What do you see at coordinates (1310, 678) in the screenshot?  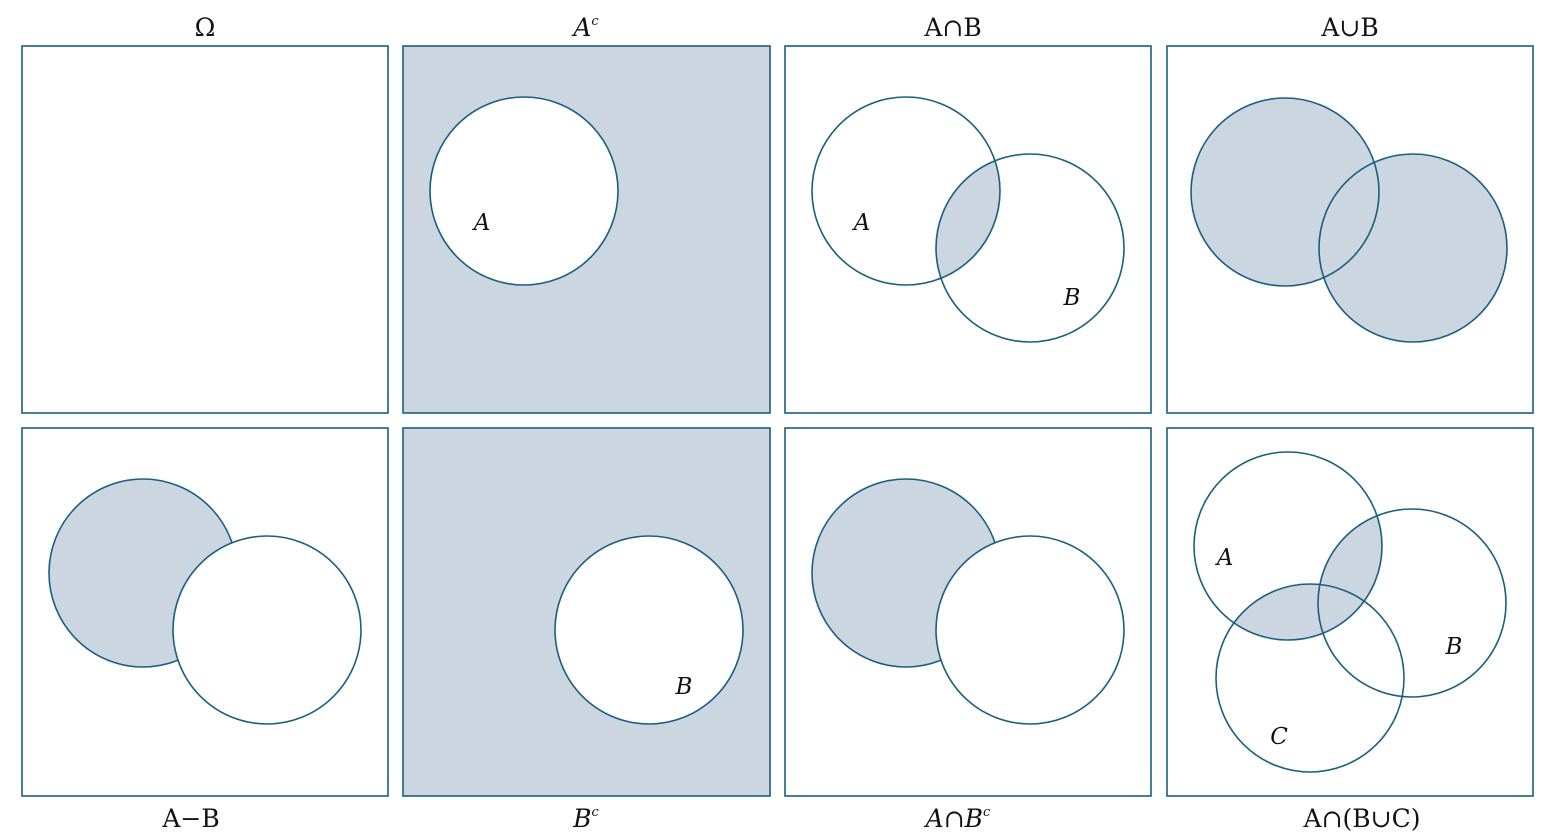 I see `set-c-circle` at bounding box center [1310, 678].